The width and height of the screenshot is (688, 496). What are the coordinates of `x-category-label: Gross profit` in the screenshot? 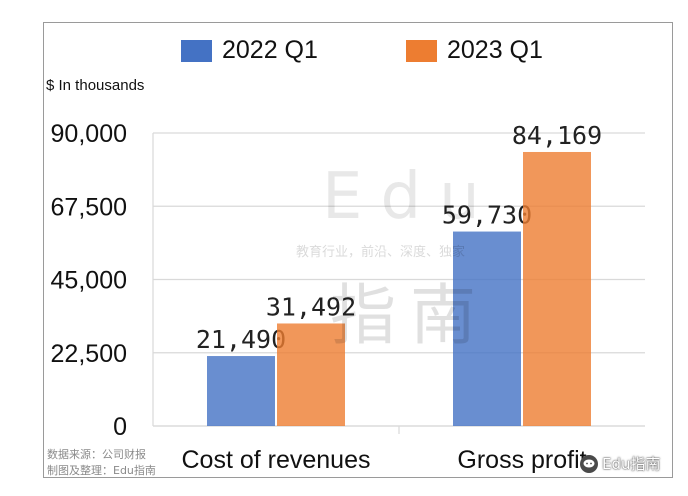 It's located at (521, 460).